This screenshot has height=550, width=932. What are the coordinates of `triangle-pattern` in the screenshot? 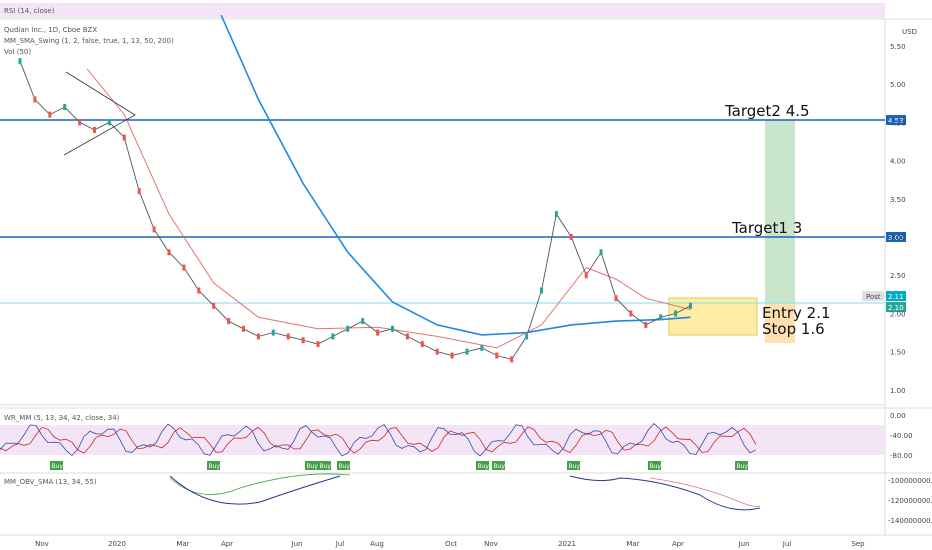 It's located at (99, 113).